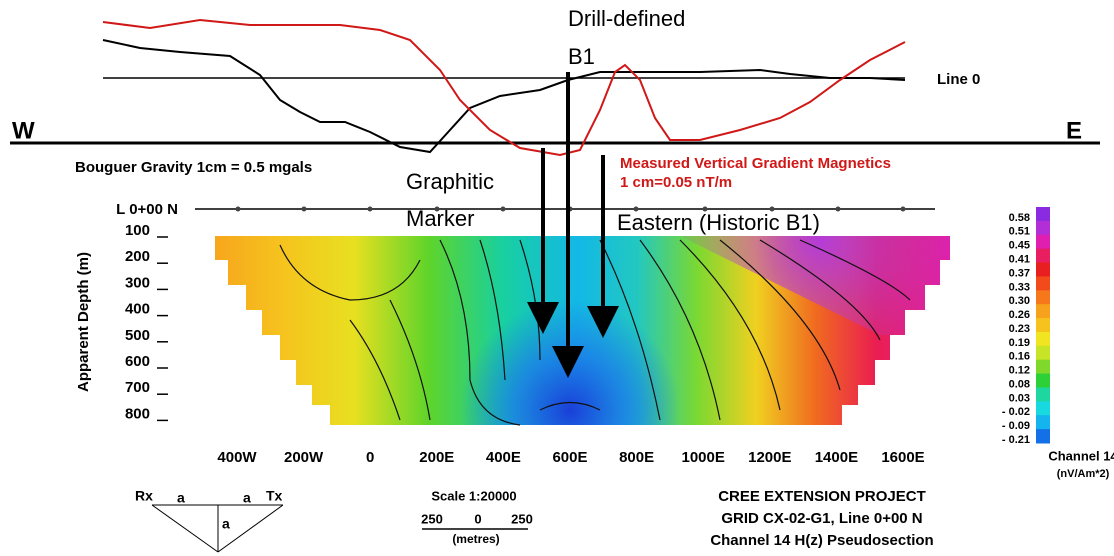 The height and width of the screenshot is (556, 1114). I want to click on drill-label: Drill-defined, so click(626, 18).